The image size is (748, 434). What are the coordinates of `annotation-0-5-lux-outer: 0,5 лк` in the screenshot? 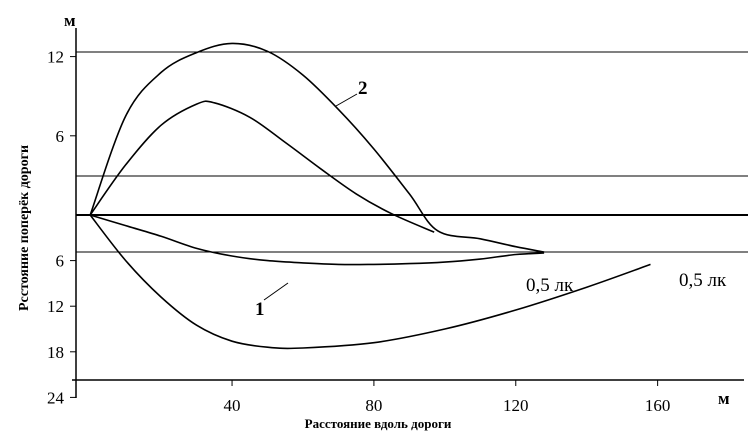 It's located at (703, 280).